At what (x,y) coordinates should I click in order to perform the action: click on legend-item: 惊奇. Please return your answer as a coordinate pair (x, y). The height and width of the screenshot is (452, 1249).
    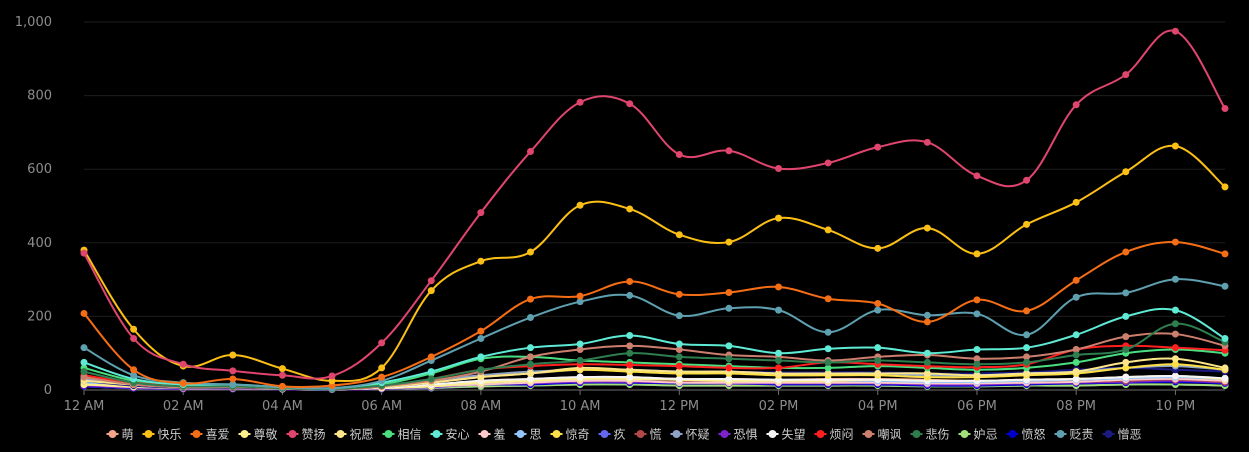
    Looking at the image, I should click on (570, 434).